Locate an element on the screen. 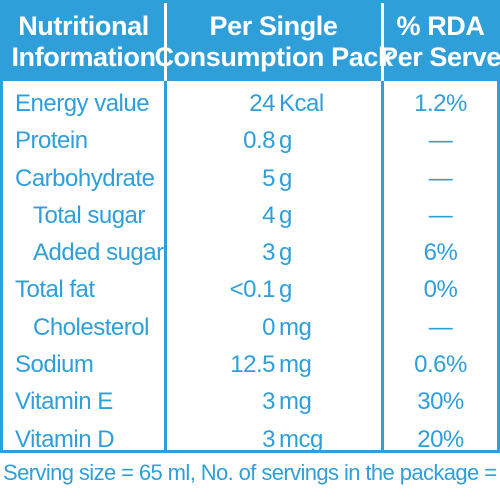  nutrient-rda: 20% is located at coordinates (440, 439).